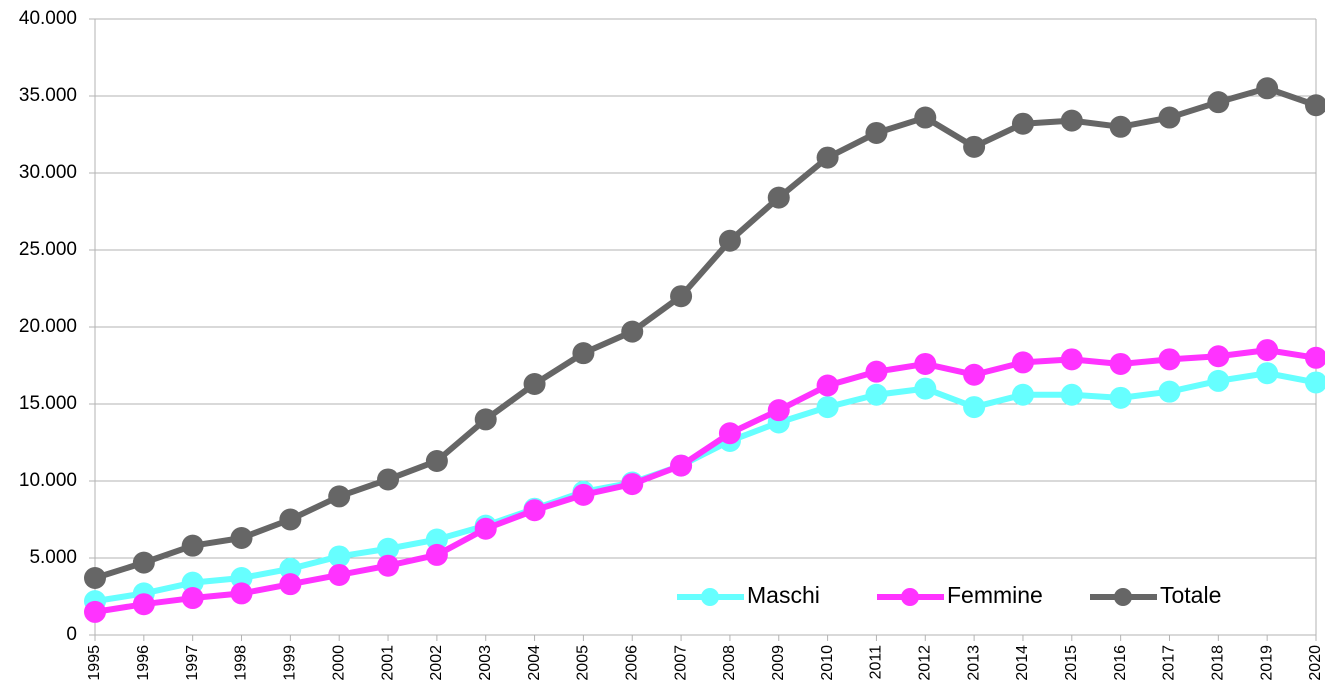 The width and height of the screenshot is (1325, 692). I want to click on x-tick-label: 2004, so click(534, 663).